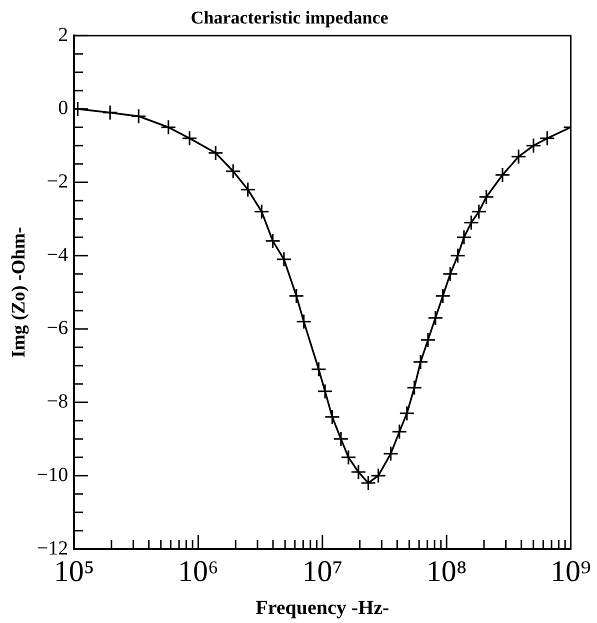 This screenshot has width=597, height=623. What do you see at coordinates (323, 608) in the screenshot?
I see `x-axis-title: Frequency -Hz-` at bounding box center [323, 608].